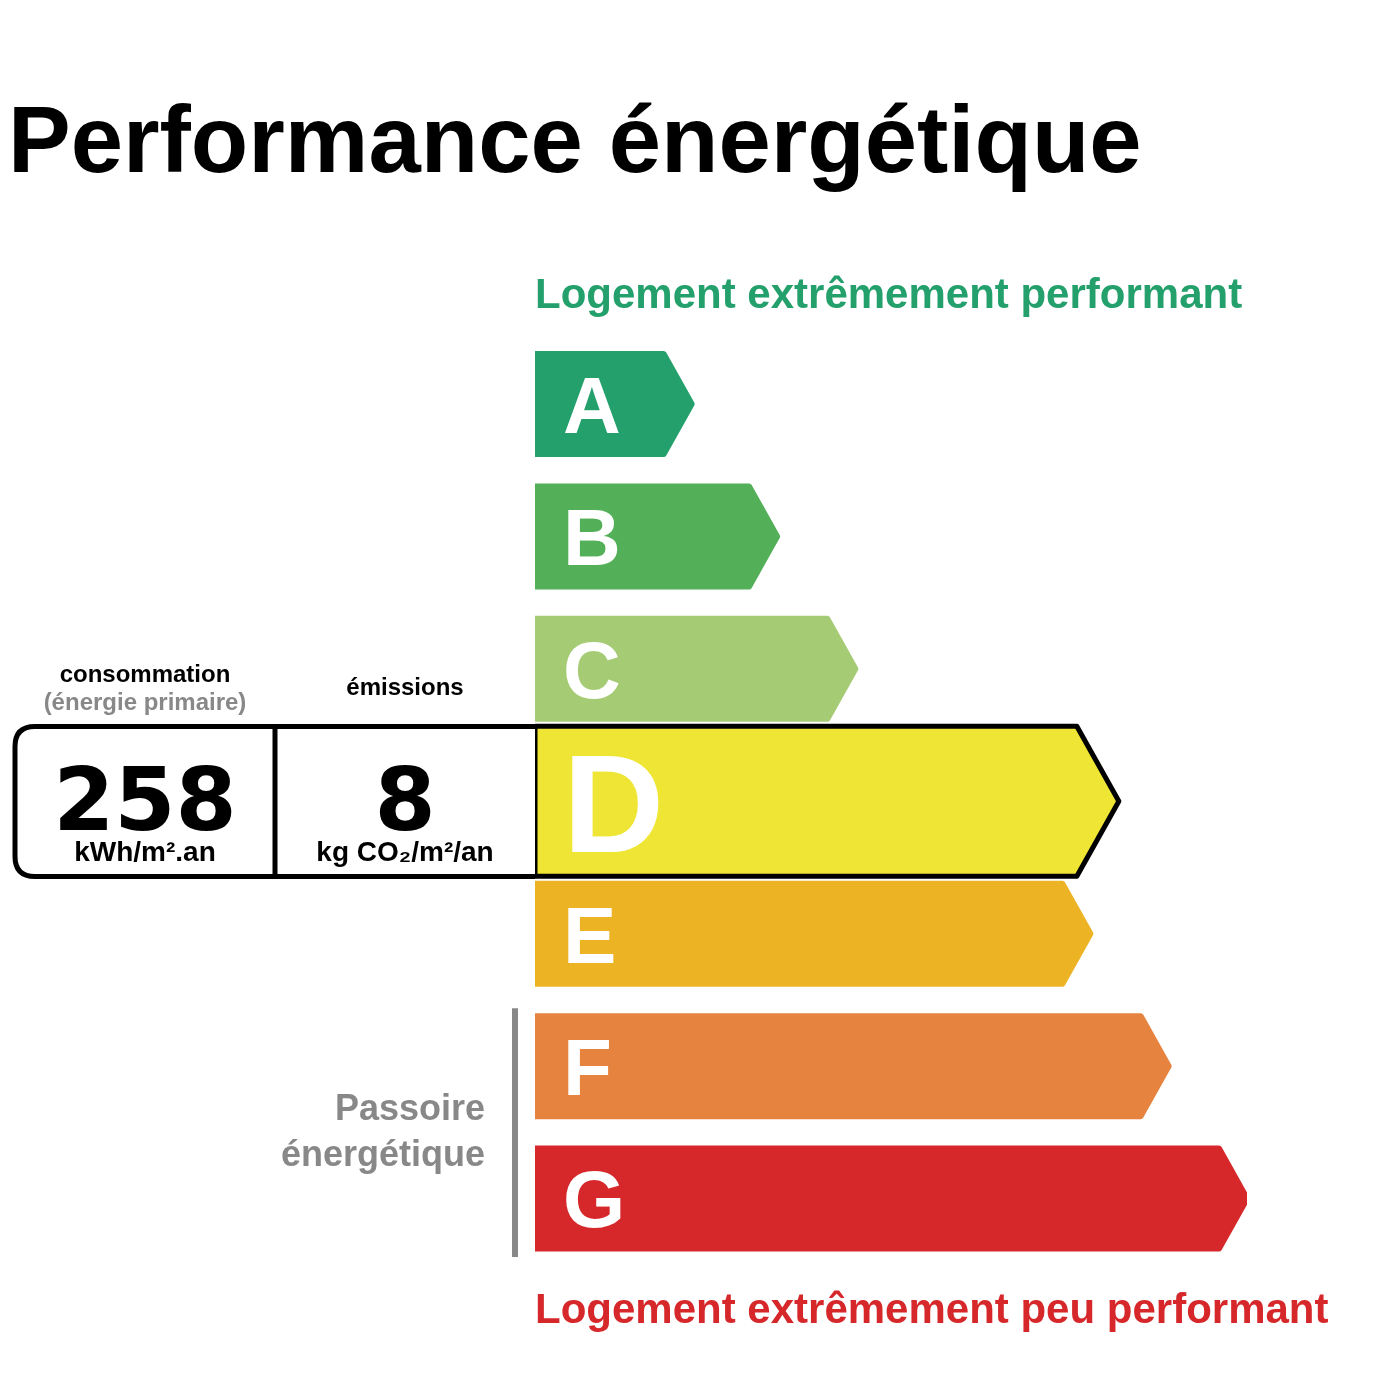 The height and width of the screenshot is (1382, 1386). Describe the element at coordinates (575, 140) in the screenshot. I see `chart-title: Performance énergétique` at that location.